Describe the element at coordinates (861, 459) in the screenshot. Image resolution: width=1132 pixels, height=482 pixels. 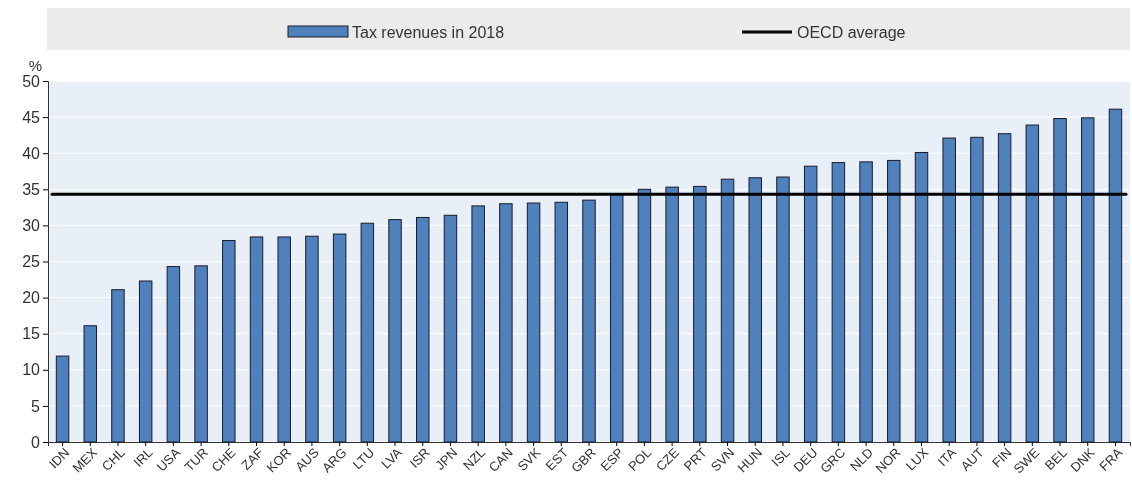
I see `x-tick-label: NLD` at that location.